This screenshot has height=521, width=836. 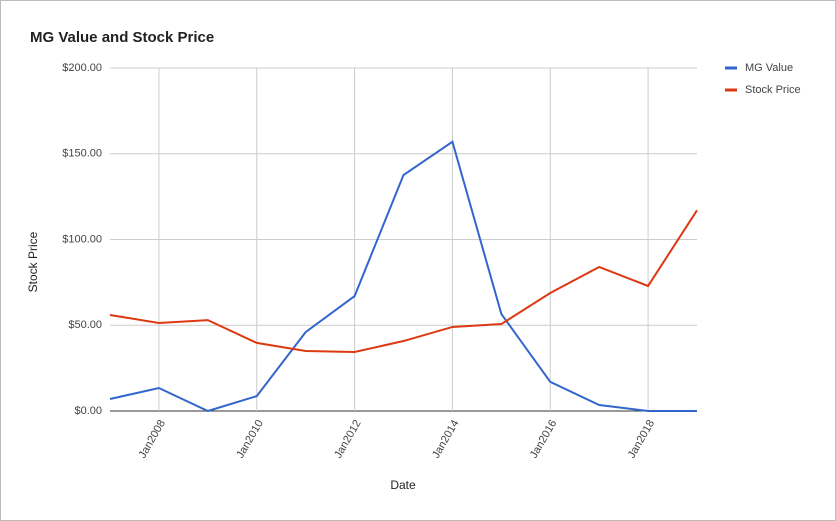 What do you see at coordinates (769, 68) in the screenshot?
I see `legend-label: MG Value` at bounding box center [769, 68].